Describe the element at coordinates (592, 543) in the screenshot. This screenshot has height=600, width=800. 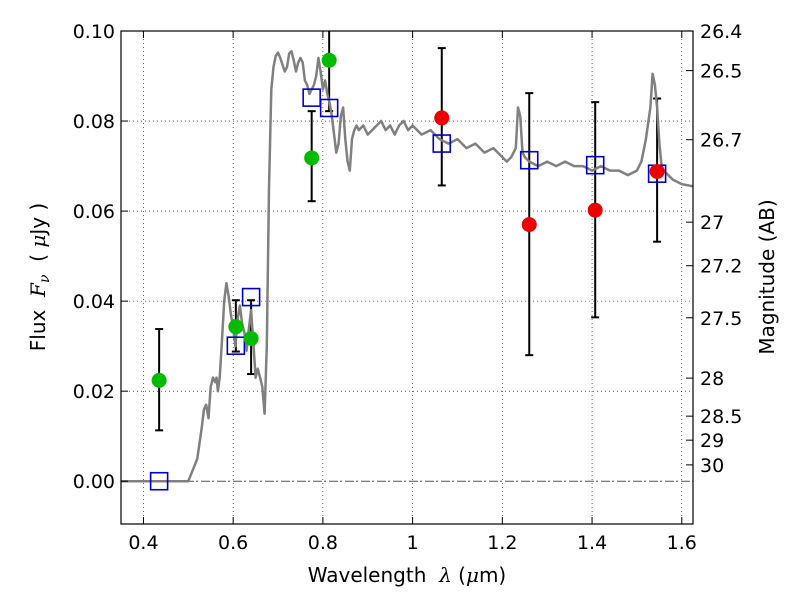
I see `x-tick-label: 1.4` at that location.